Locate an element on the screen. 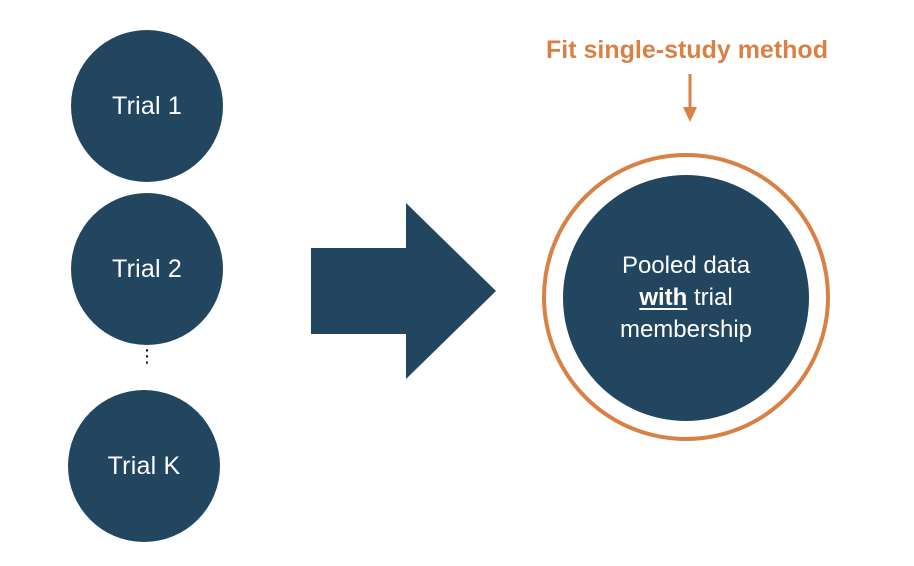 This screenshot has width=914, height=566. vertical-ellipsis: ⋮ is located at coordinates (147, 356).